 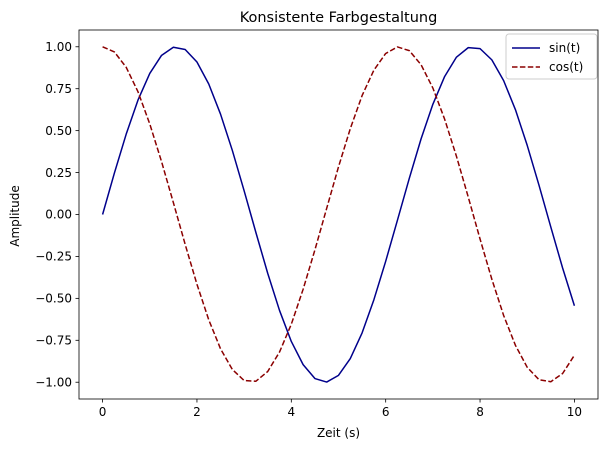 I want to click on y-axis-label: Amplitude, so click(x=15, y=216).